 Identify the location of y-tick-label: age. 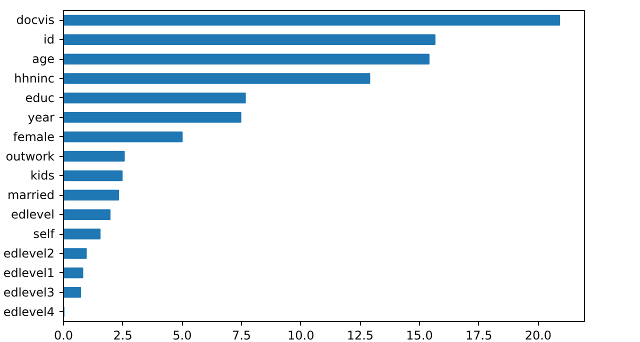
(43, 59).